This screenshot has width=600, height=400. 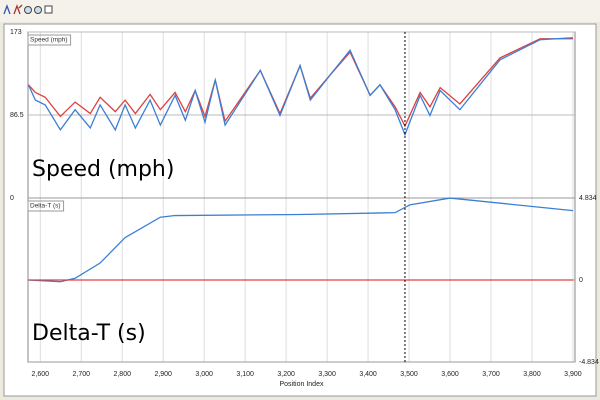 I want to click on x-axis-title: Position Index, so click(x=302, y=384).